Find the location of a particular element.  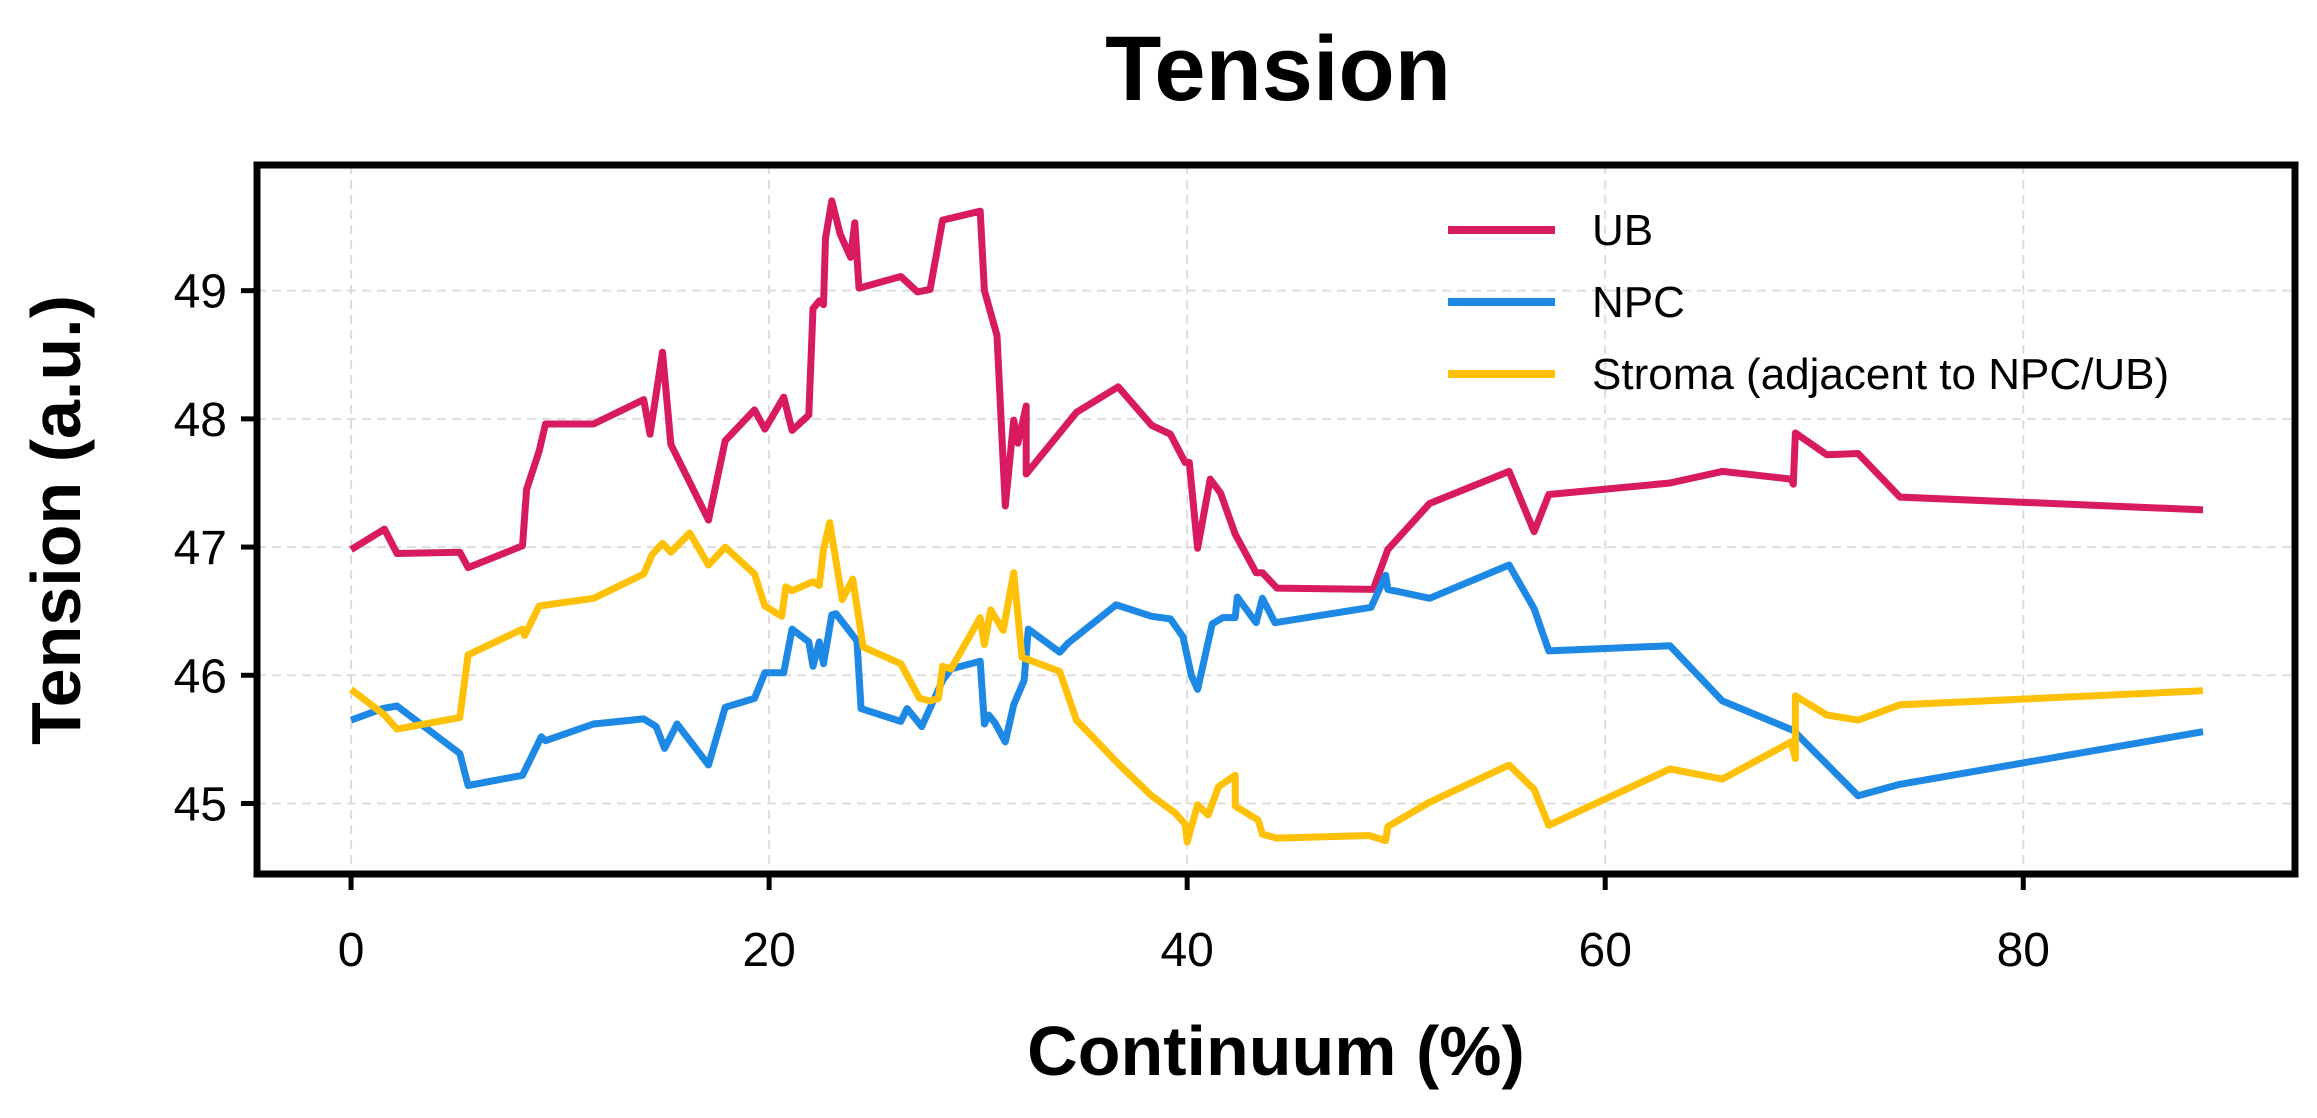

legend-label-2: Stroma (adjacent to NPC/UB) is located at coordinates (1880, 374).